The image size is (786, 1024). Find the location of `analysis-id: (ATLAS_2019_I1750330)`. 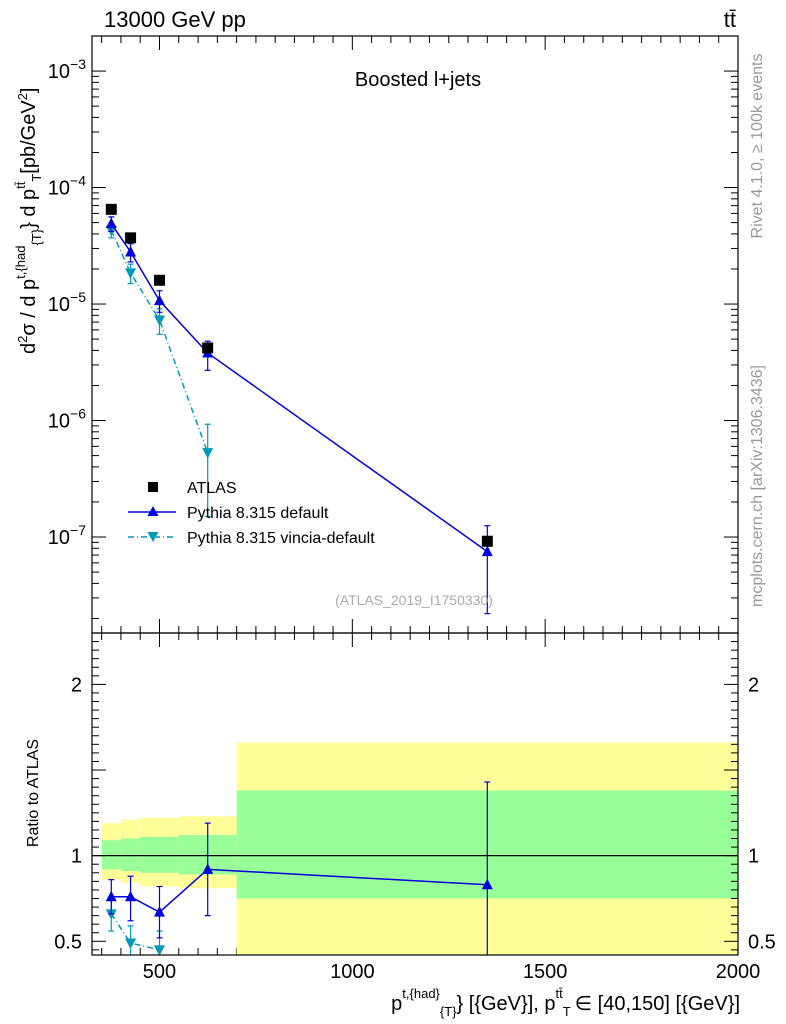

analysis-id: (ATLAS_2019_I1750330) is located at coordinates (414, 600).